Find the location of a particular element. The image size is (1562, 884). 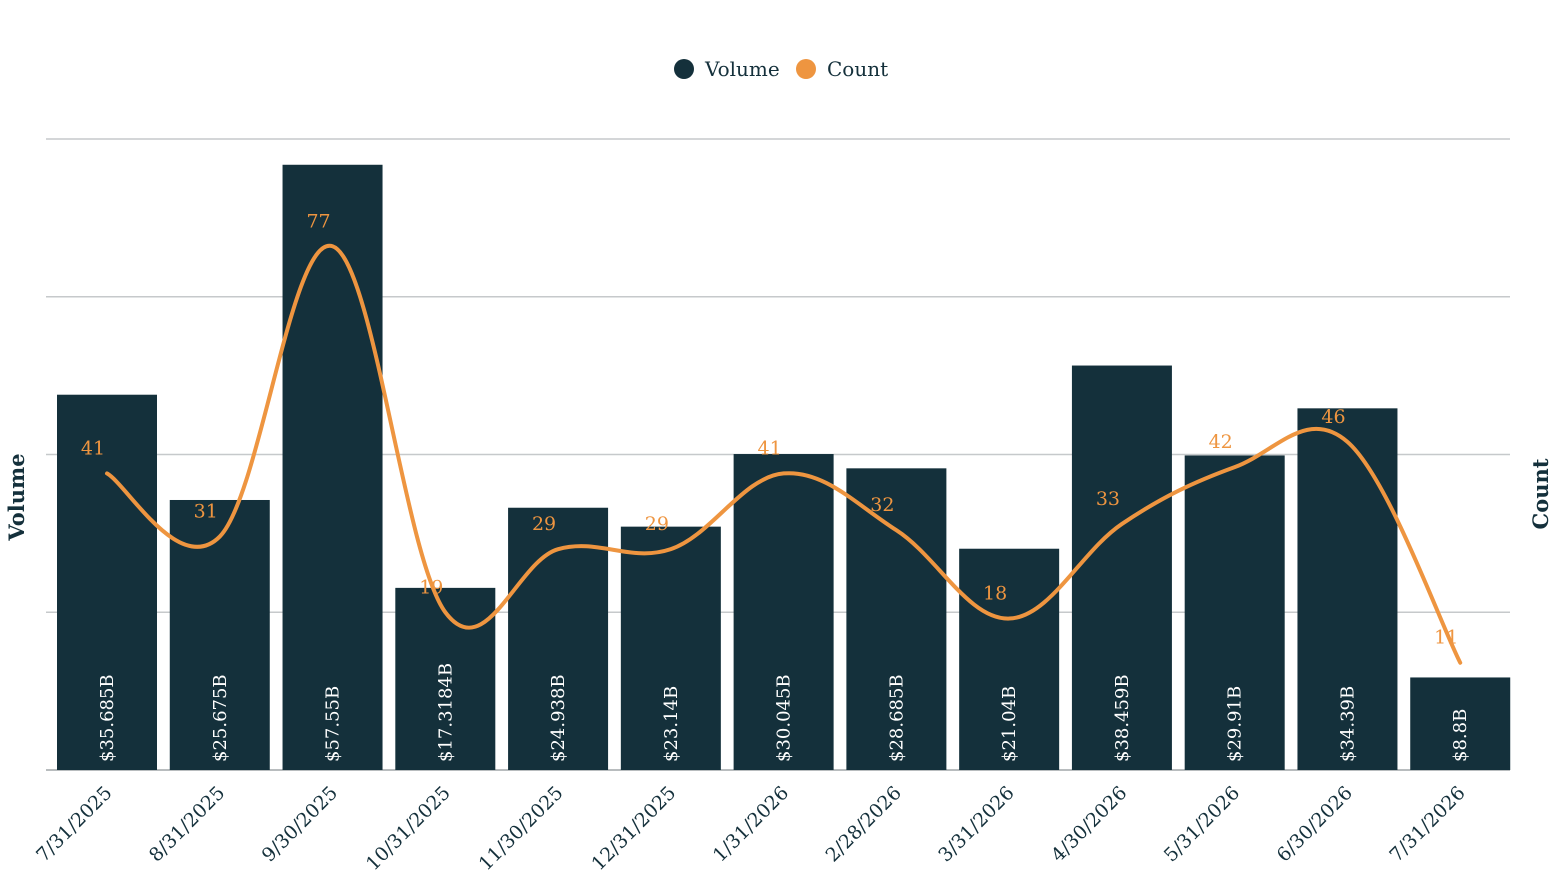

count-label: 77 is located at coordinates (318, 221).